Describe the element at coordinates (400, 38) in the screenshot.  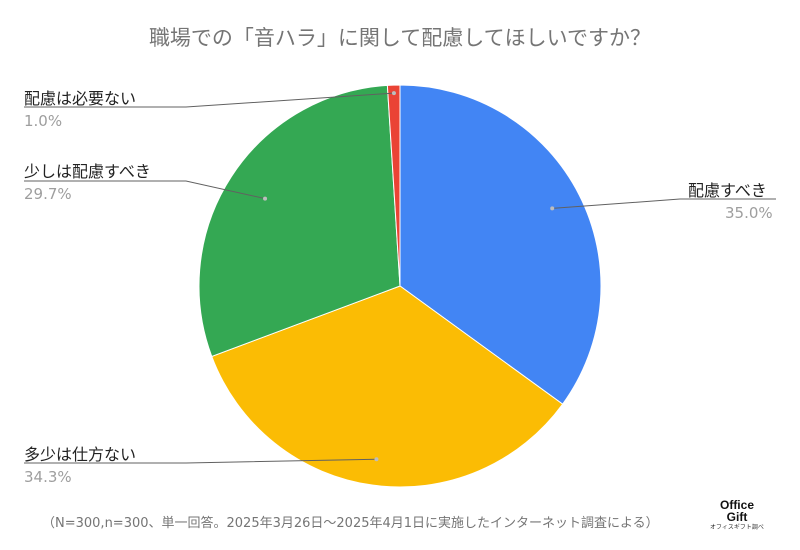
I see `chart-title: 職場での「音ハラ」に関して配慮してほしいですか？` at that location.